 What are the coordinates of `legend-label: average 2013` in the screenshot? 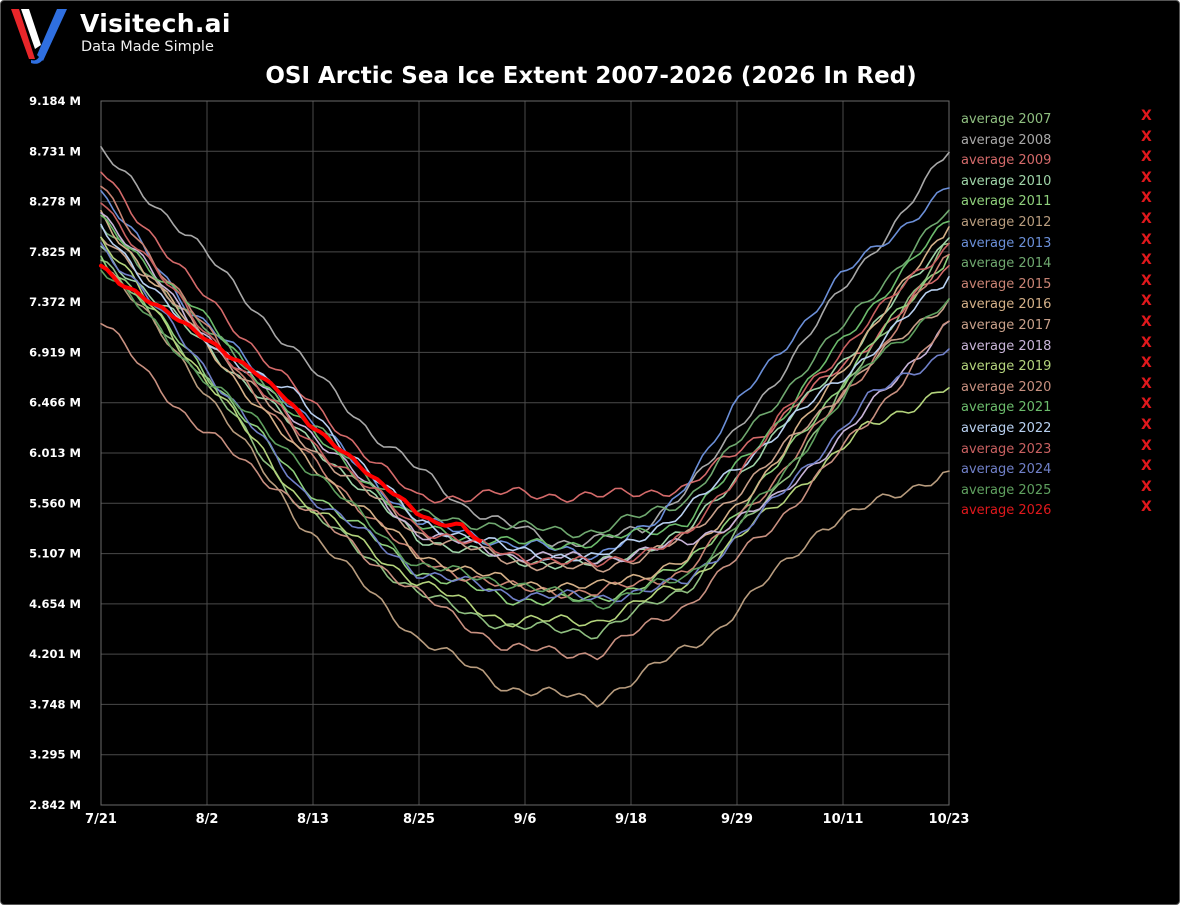 It's located at (1006, 243).